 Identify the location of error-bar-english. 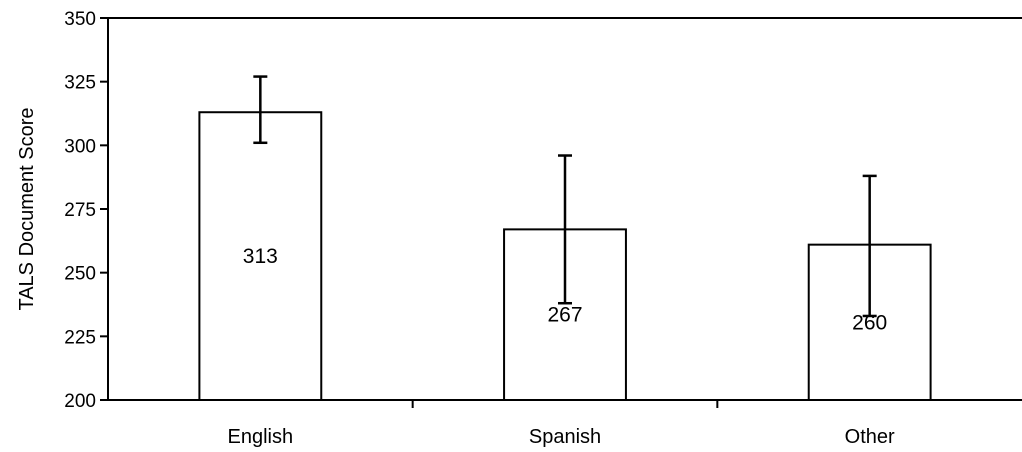
(260, 110).